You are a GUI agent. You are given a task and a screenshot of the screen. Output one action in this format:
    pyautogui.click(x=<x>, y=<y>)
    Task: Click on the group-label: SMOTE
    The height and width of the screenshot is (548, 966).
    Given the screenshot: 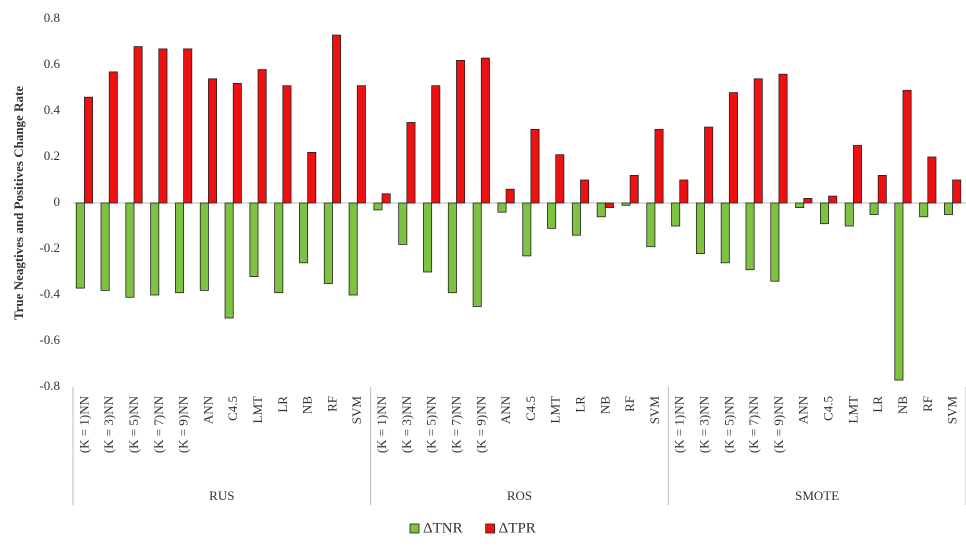 What is the action you would take?
    pyautogui.click(x=817, y=495)
    